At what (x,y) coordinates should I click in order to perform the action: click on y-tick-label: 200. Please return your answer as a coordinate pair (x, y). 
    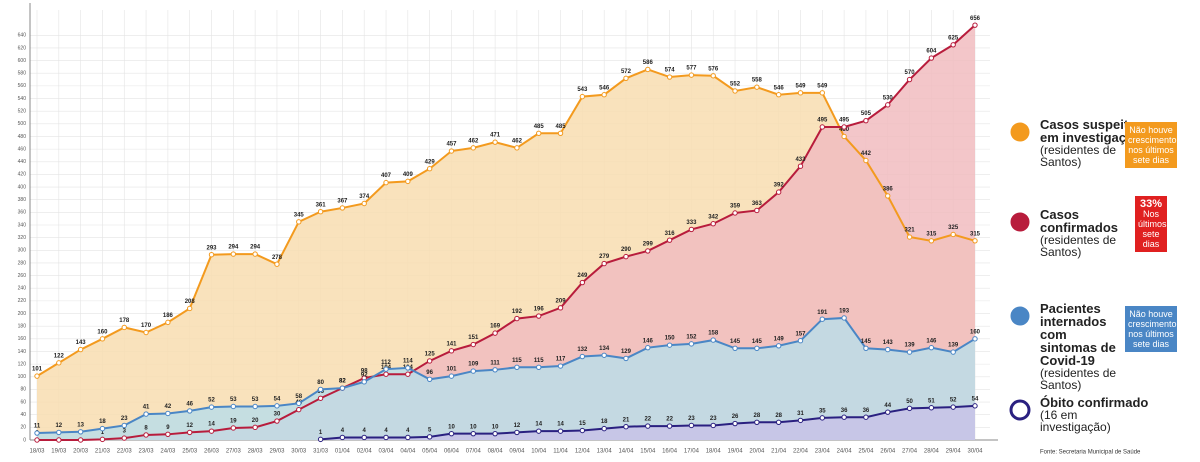
    Looking at the image, I should click on (22, 314).